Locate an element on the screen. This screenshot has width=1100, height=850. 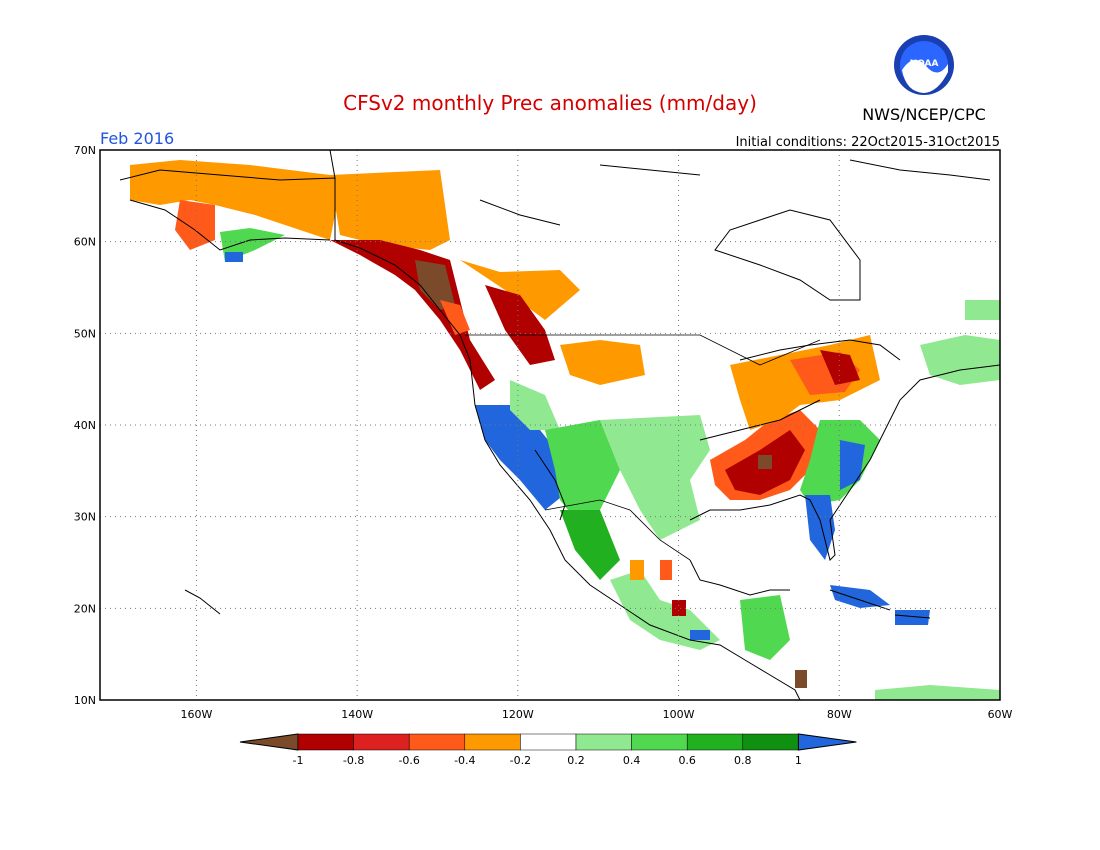
lon-tick-label: 60W is located at coordinates (1000, 714).